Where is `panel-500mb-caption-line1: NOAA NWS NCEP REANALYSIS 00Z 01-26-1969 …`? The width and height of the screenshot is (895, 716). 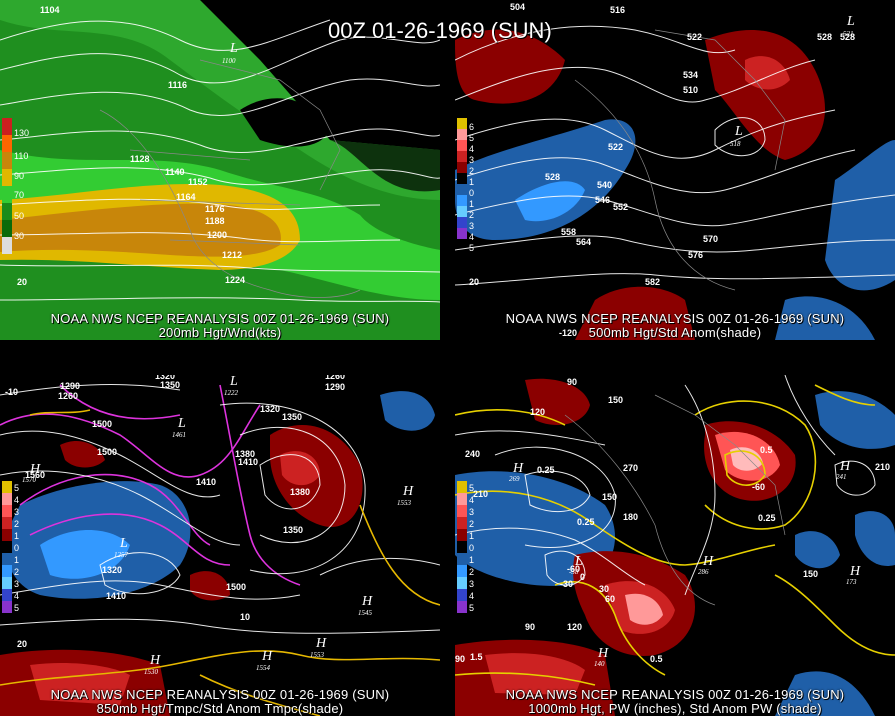 panel-500mb-caption-line1: NOAA NWS NCEP REANALYSIS 00Z 01-26-1969 … is located at coordinates (675, 318).